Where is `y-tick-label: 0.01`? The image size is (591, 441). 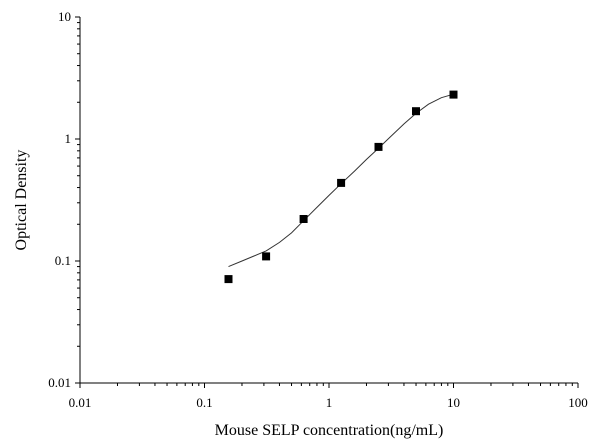
y-tick-label: 0.01 is located at coordinates (59, 382).